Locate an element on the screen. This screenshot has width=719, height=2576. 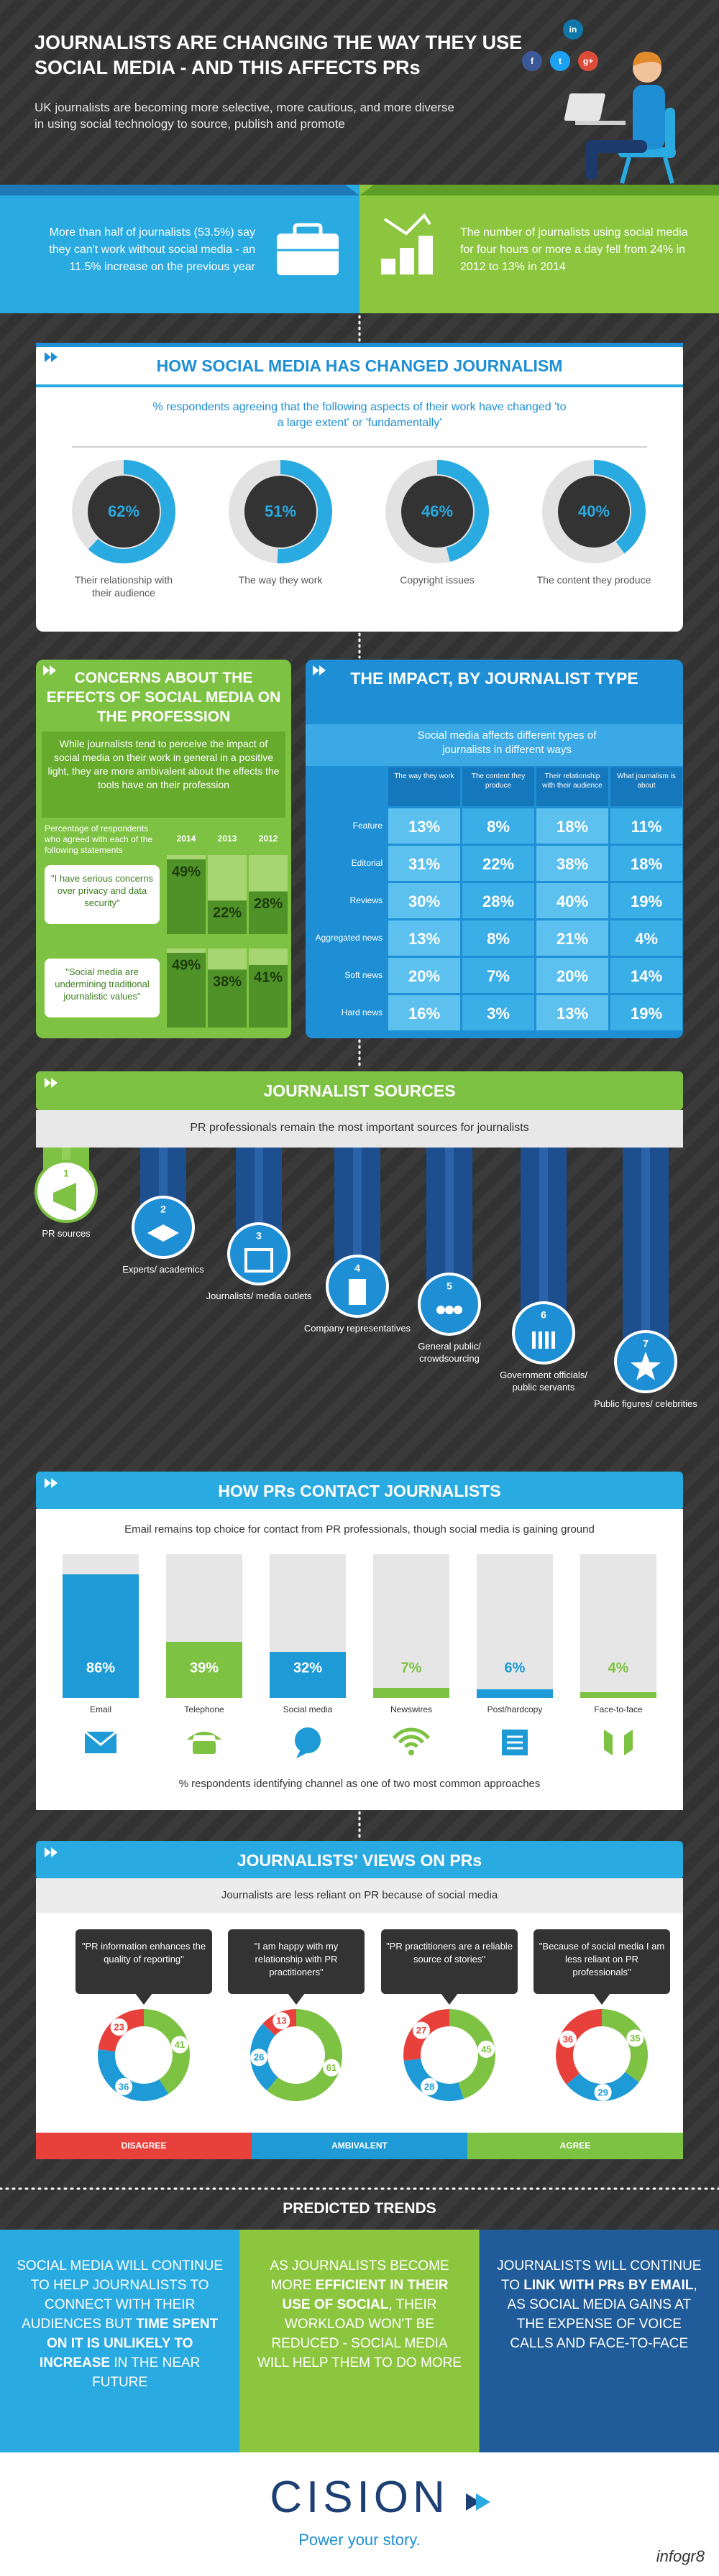
social-icon-label: f is located at coordinates (532, 61).